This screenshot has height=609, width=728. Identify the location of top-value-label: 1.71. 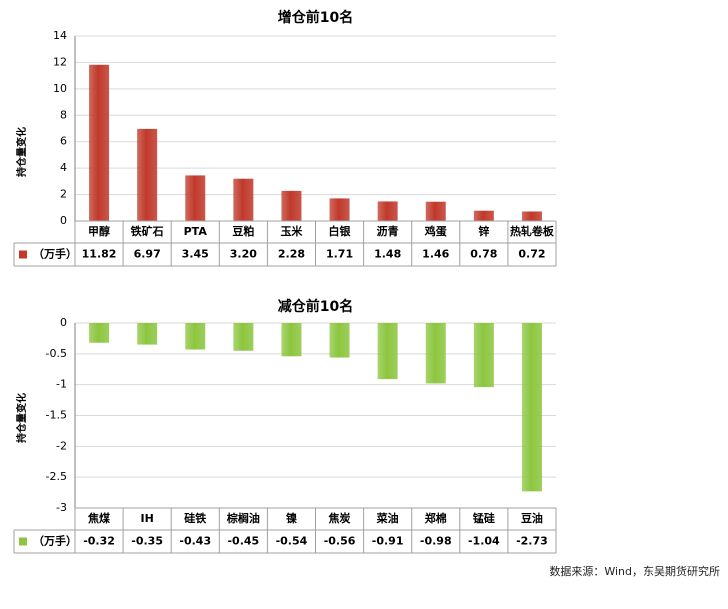
(339, 254).